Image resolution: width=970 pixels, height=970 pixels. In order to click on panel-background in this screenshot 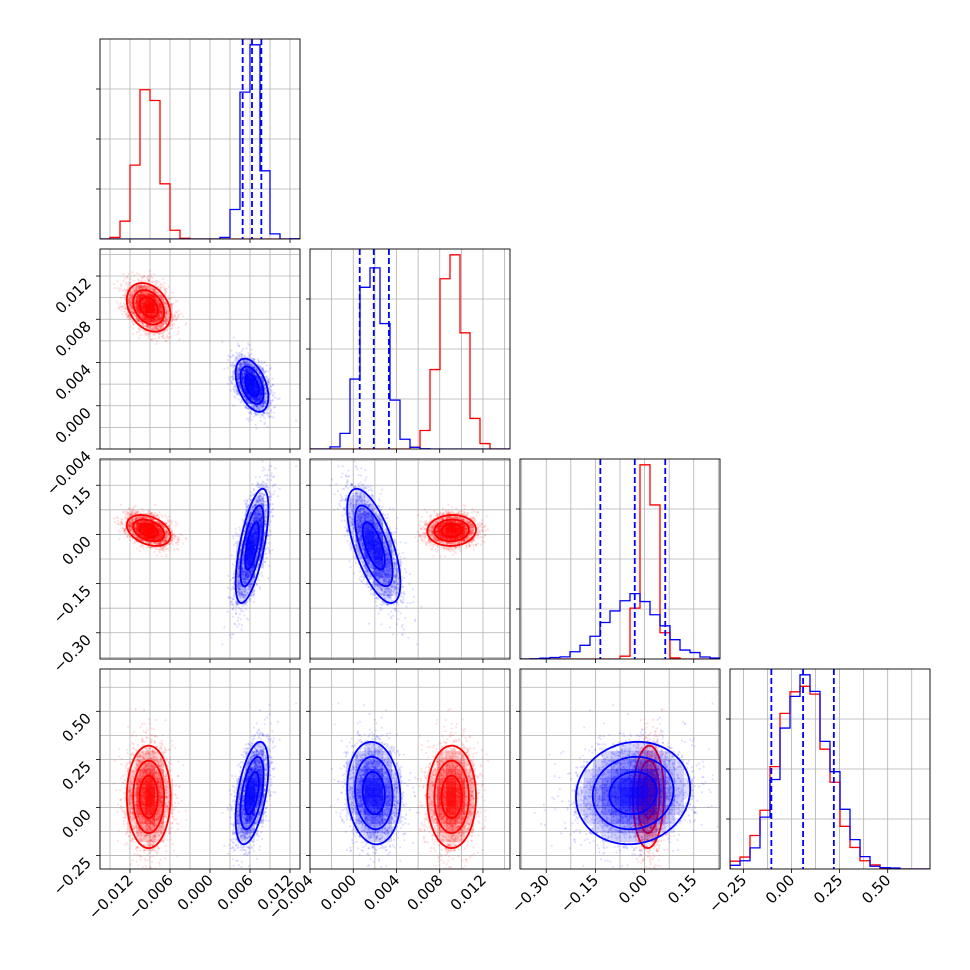, I will do `click(200, 349)`.